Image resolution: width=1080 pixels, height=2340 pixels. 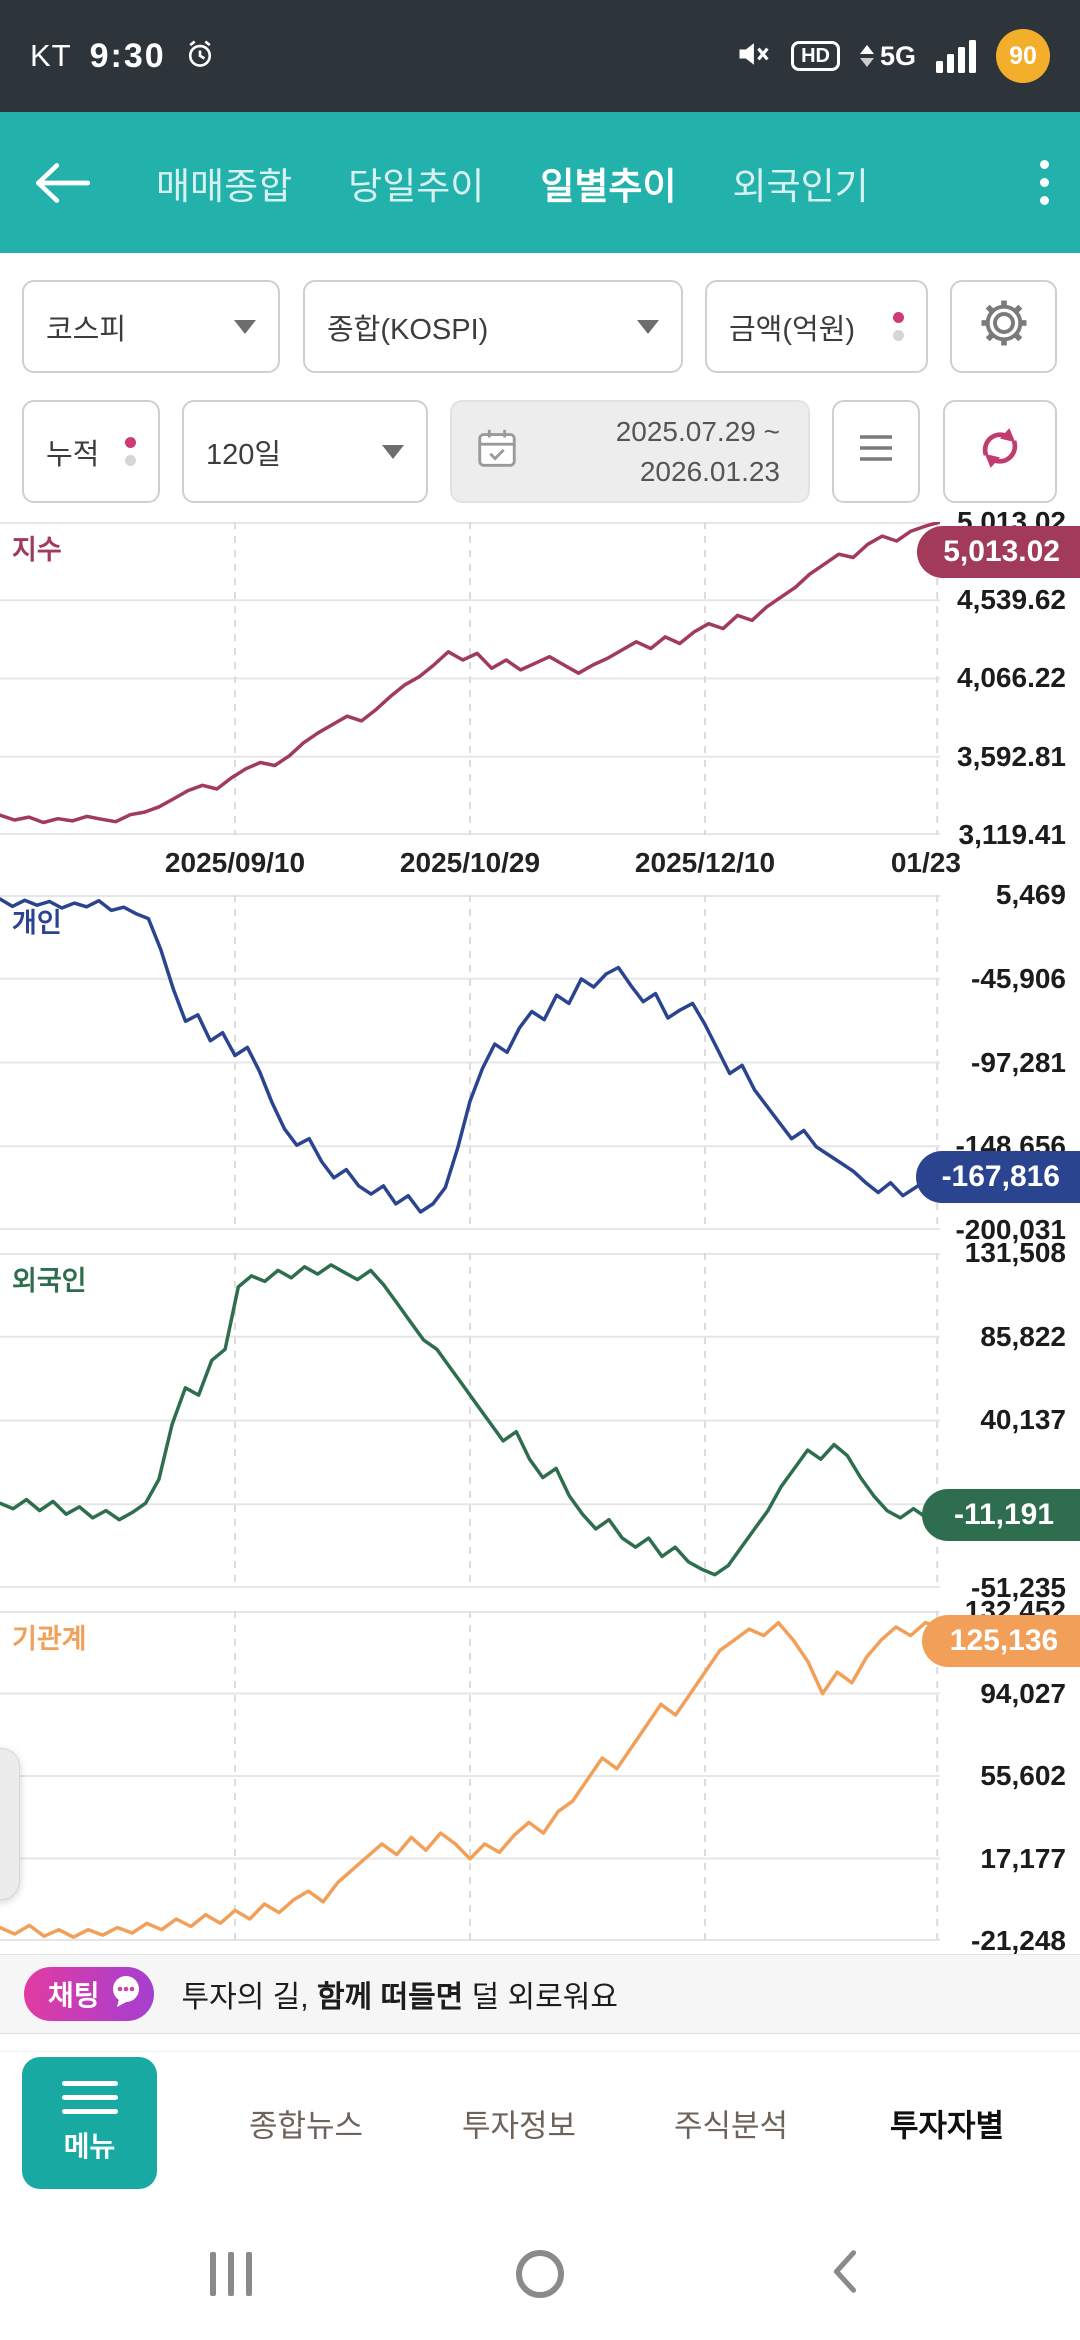 I want to click on edge-scroll-handle, so click(x=10, y=1824).